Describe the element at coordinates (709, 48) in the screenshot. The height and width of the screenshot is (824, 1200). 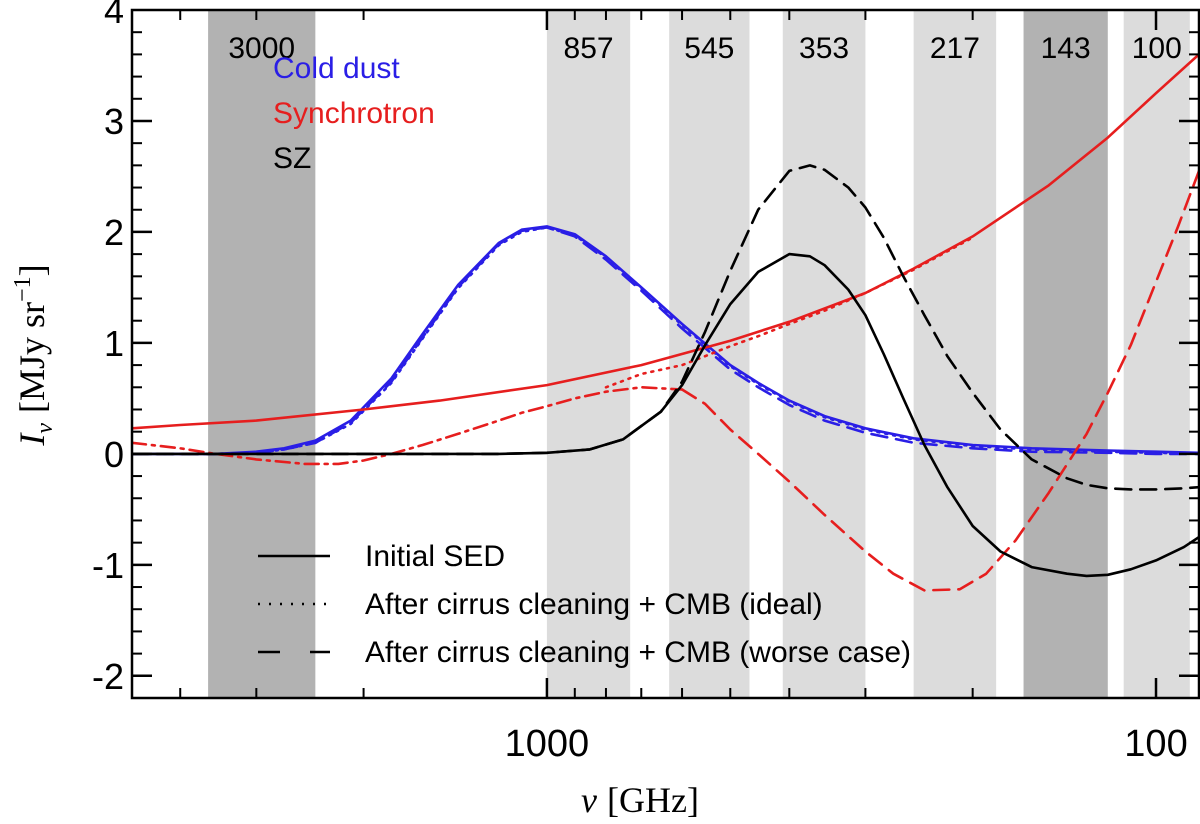
I see `band-label-545: 545` at that location.